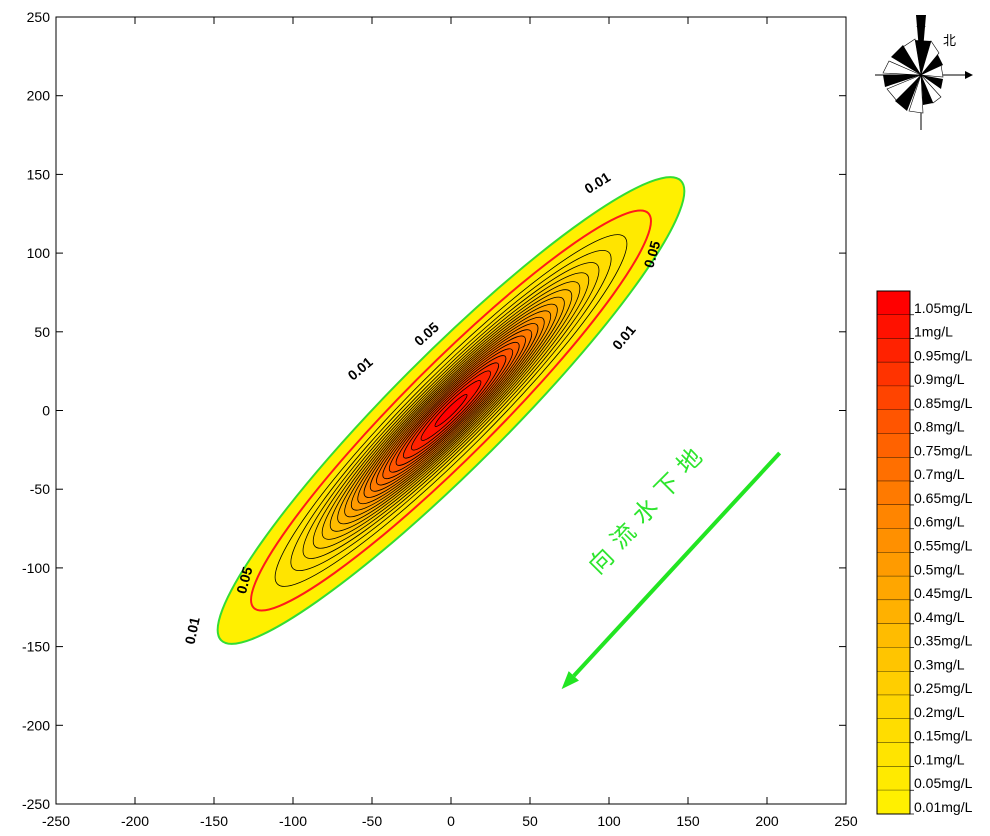 The width and height of the screenshot is (990, 836). Describe the element at coordinates (943, 593) in the screenshot. I see `legend-label: 0.45mg/L` at that location.